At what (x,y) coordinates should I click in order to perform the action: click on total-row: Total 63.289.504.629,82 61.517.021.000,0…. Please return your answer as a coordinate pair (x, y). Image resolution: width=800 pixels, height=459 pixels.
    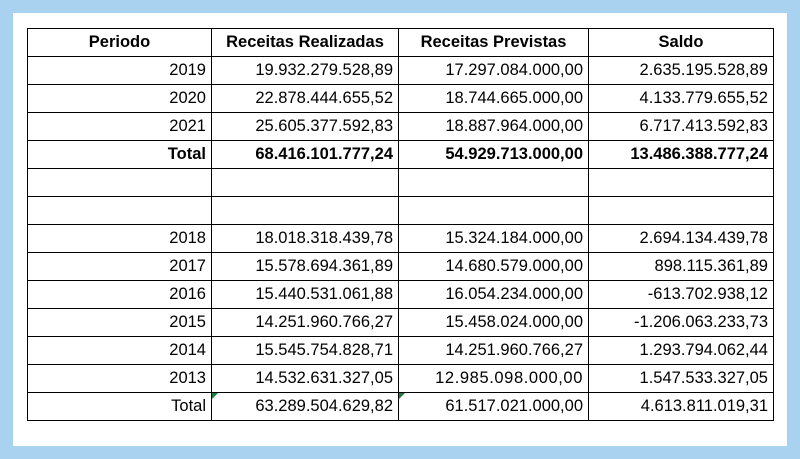
    Looking at the image, I should click on (400, 406).